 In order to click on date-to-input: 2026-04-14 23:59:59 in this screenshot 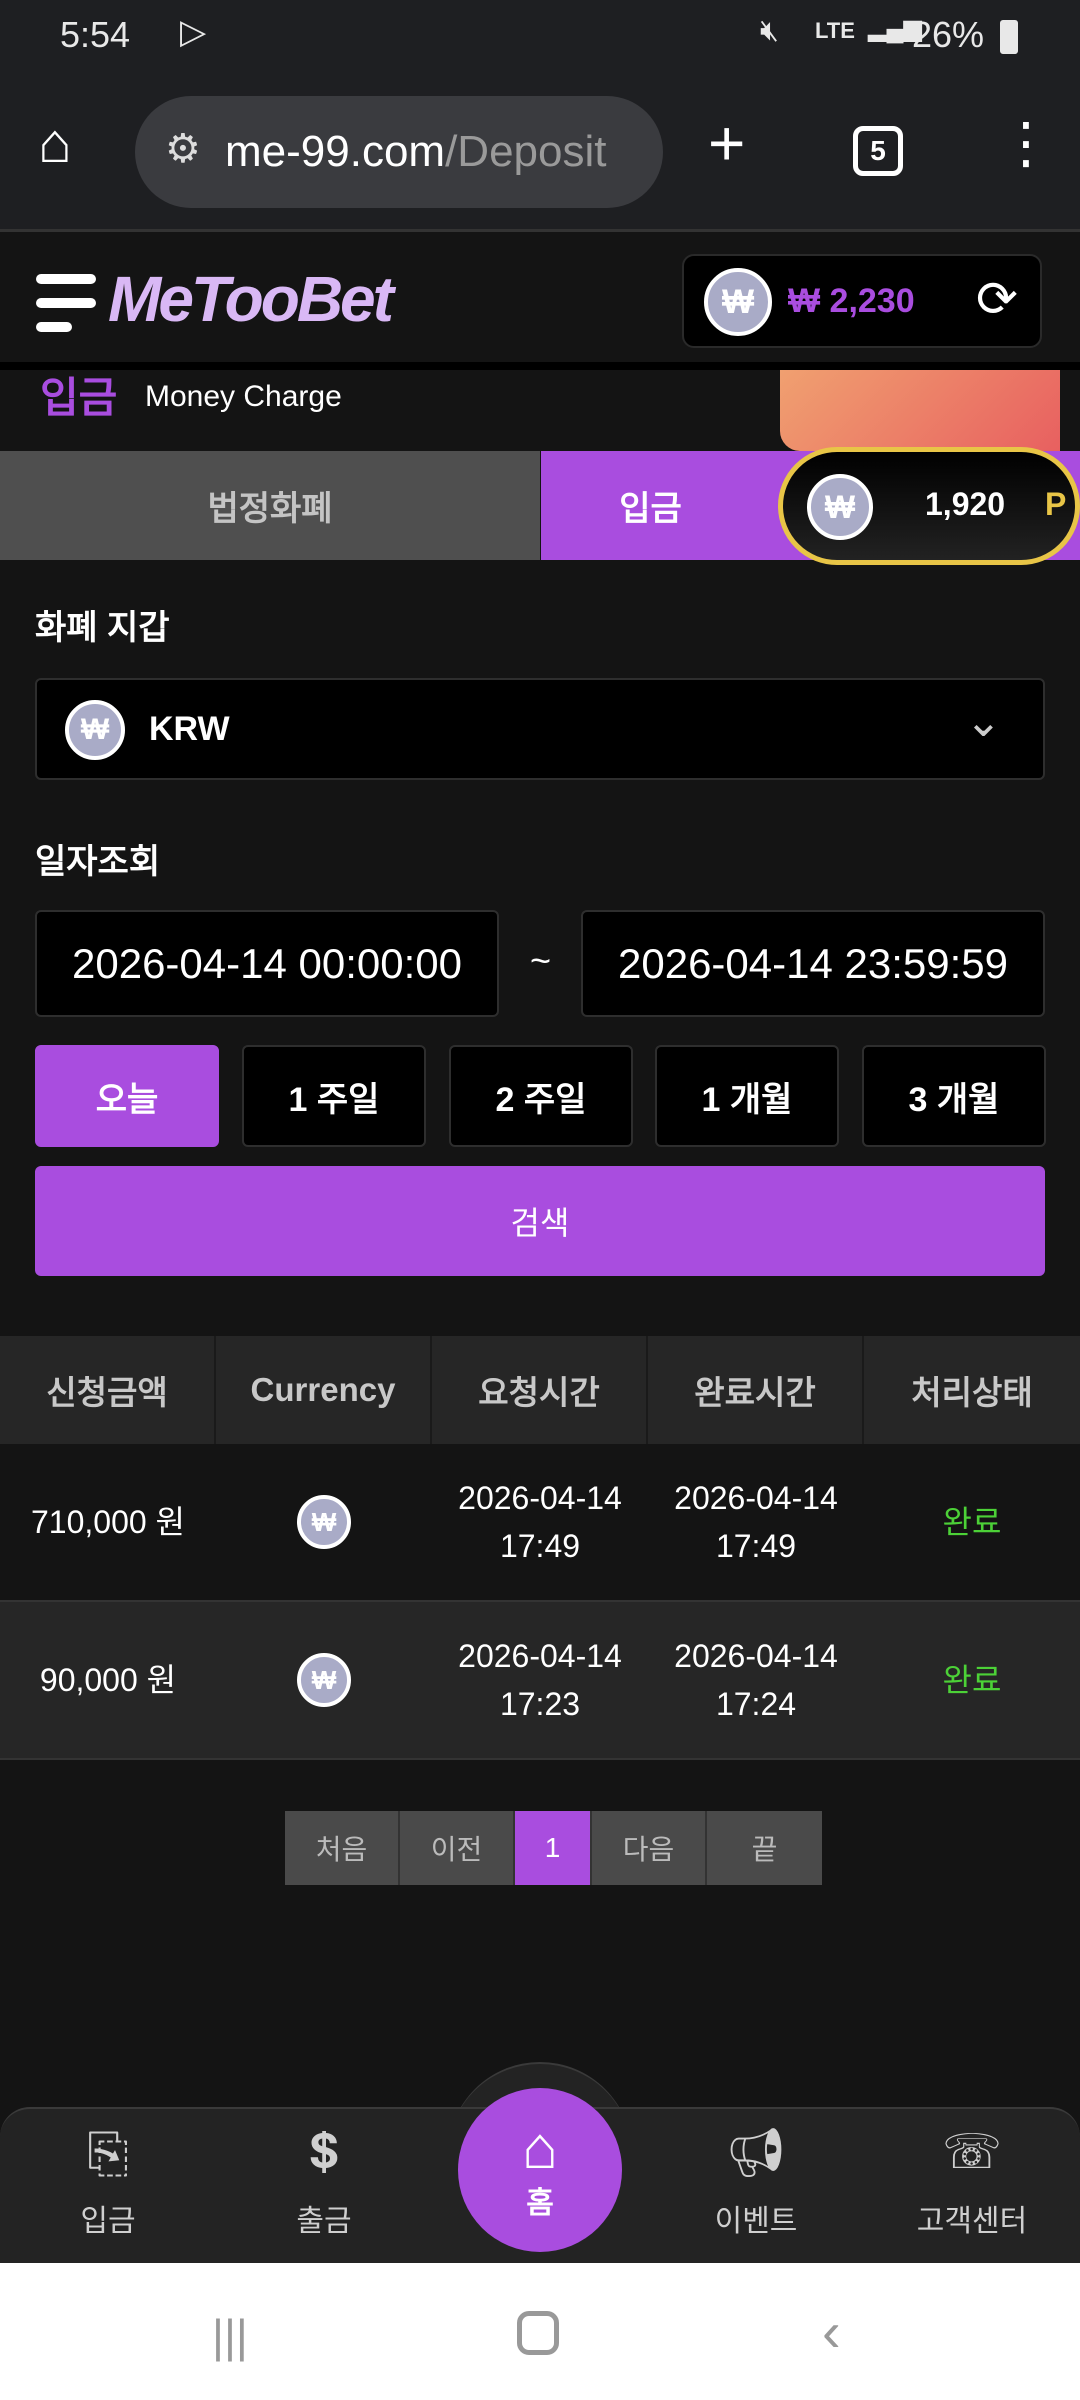, I will do `click(813, 963)`.